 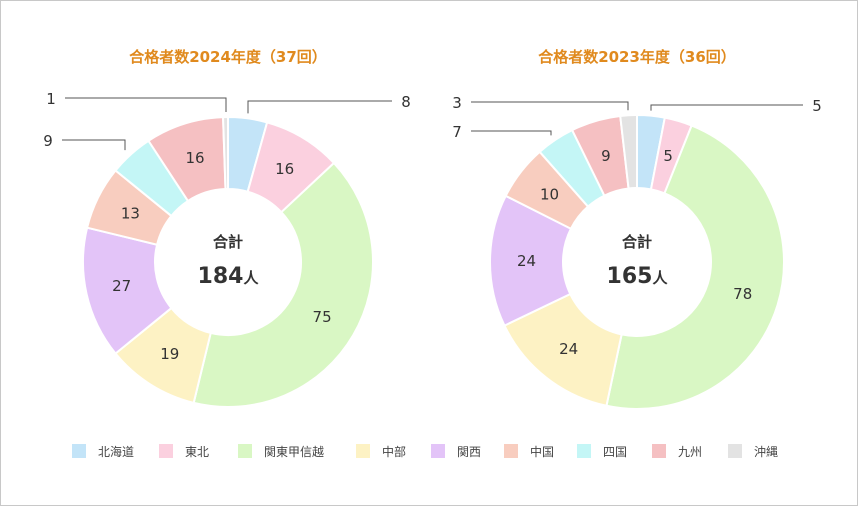 I want to click on legend-label: 関西, so click(x=469, y=452).